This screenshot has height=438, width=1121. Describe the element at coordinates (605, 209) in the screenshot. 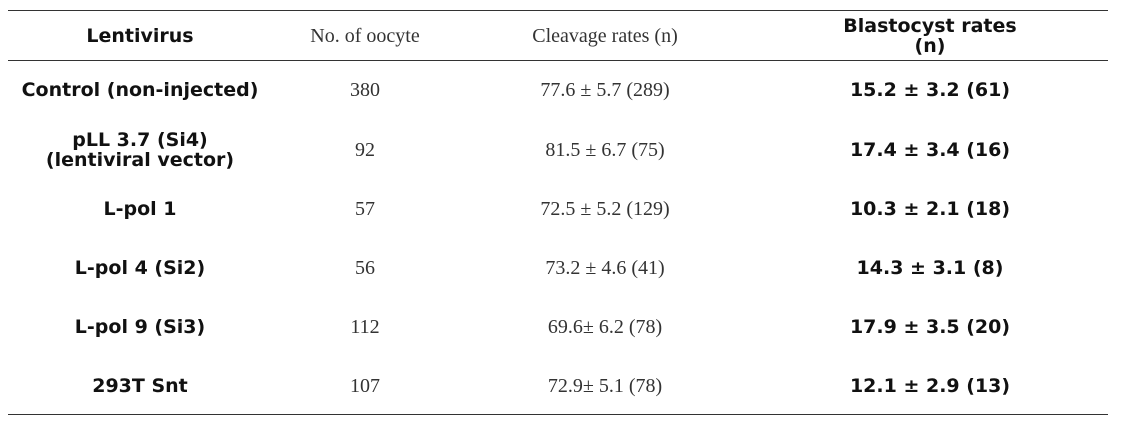

I see `cleavage-cell: 72.5 ± 5.2 (129)` at that location.